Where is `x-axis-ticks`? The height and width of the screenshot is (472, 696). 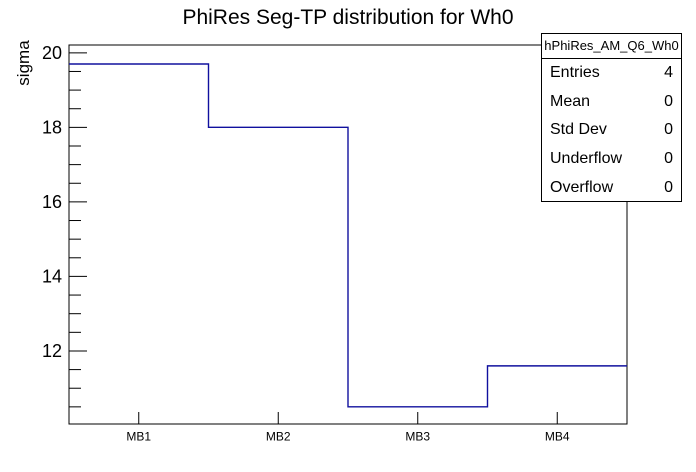
x-axis-ticks is located at coordinates (348, 418).